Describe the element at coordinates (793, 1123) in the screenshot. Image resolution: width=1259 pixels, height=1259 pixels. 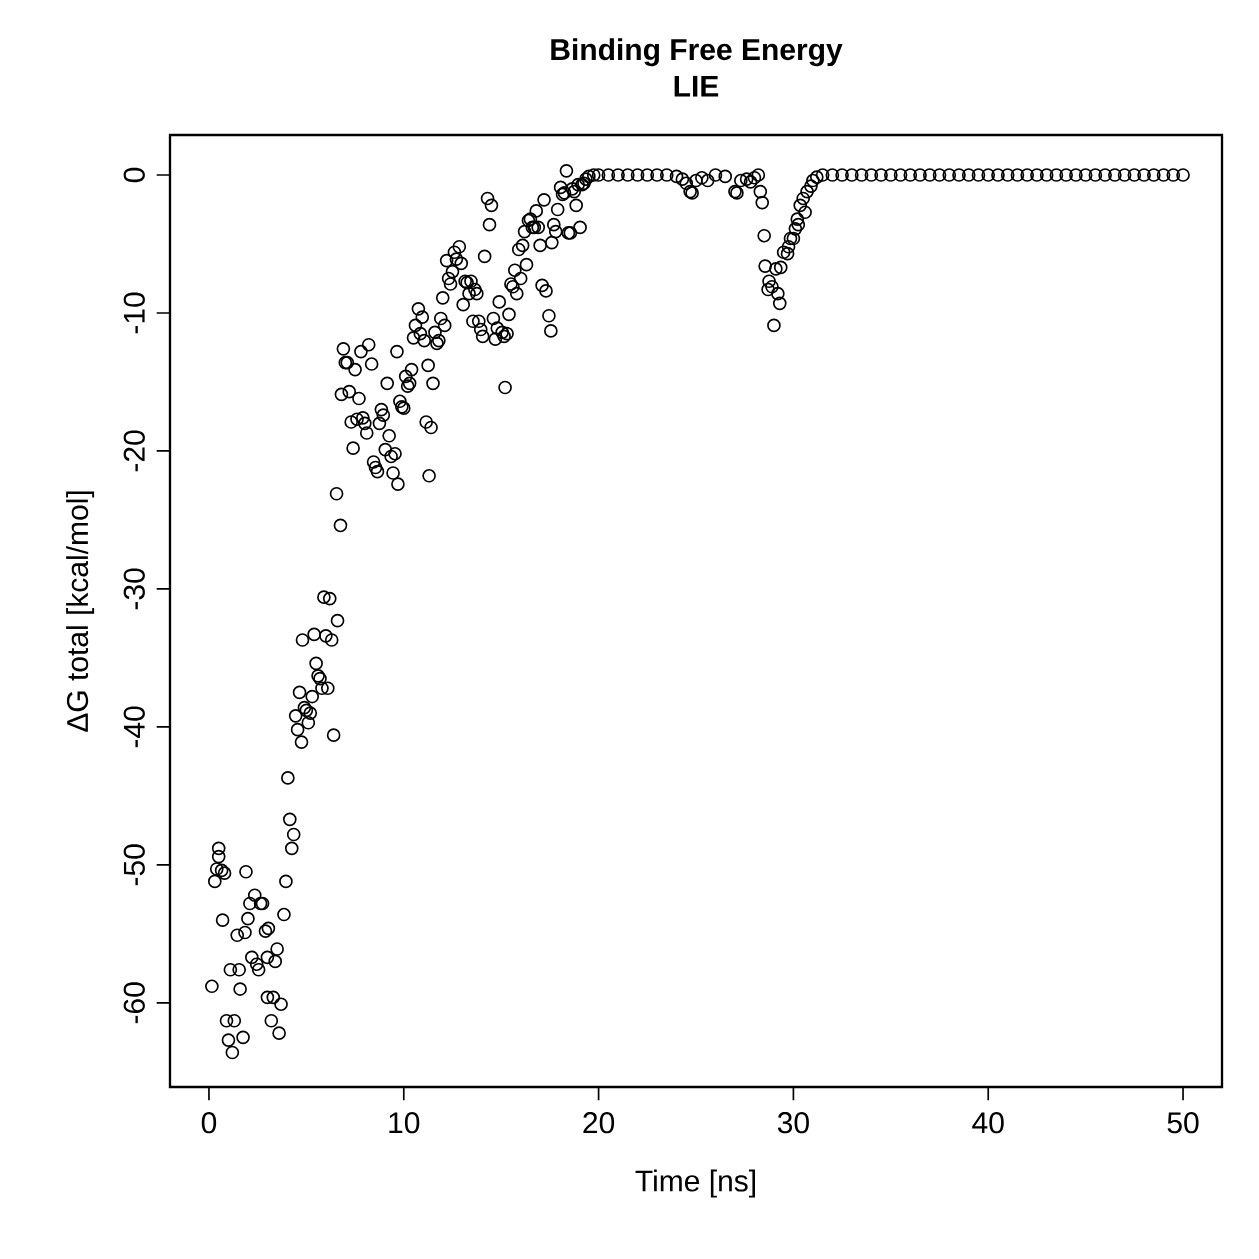
I see `x-tick-label: 30` at that location.